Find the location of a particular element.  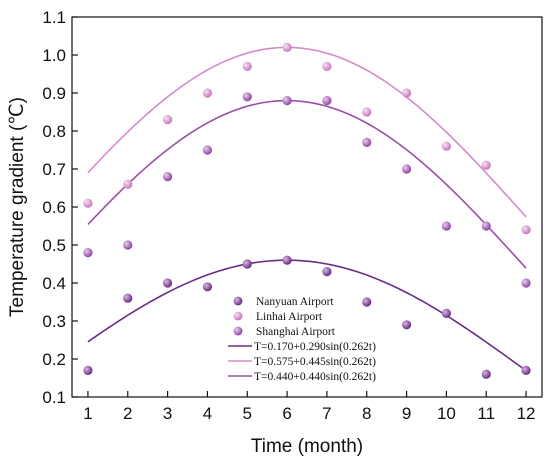

x-tick-label: 1 is located at coordinates (87, 413).